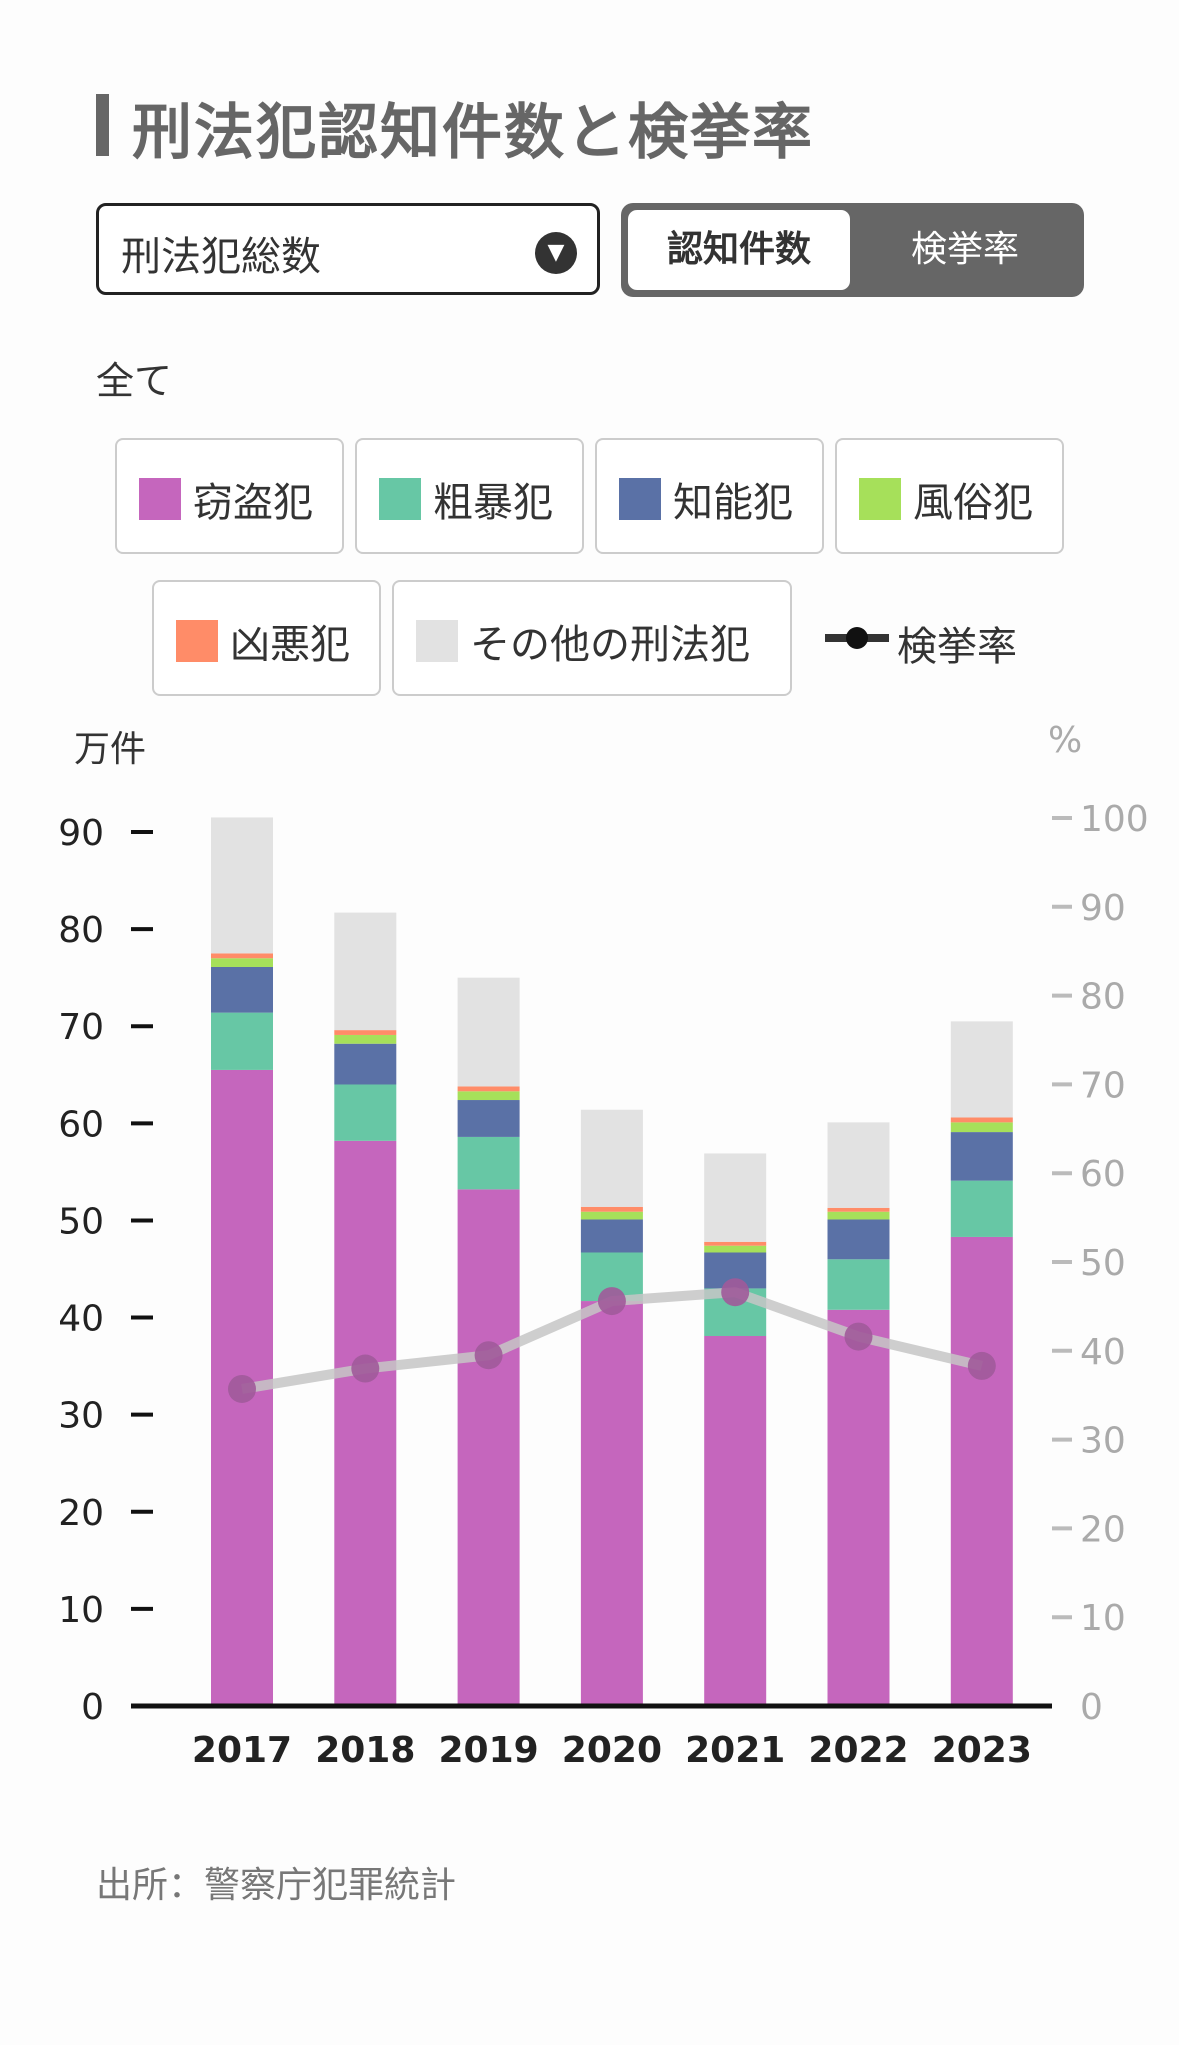 Image resolution: width=1179 pixels, height=2045 pixels. What do you see at coordinates (973, 503) in the screenshot?
I see `legend-label-moral: 風俗犯` at bounding box center [973, 503].